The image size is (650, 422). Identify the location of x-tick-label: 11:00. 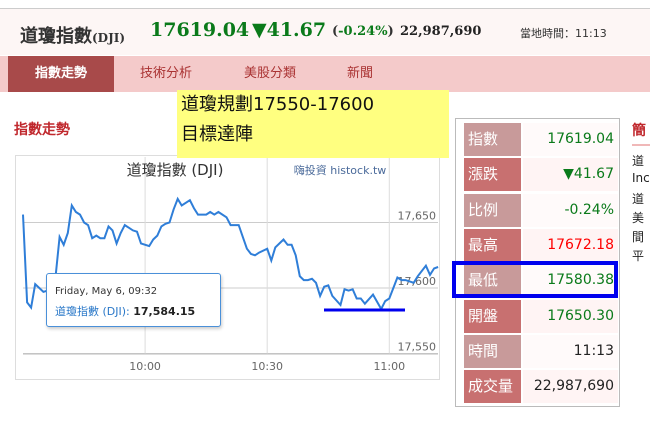
(389, 366).